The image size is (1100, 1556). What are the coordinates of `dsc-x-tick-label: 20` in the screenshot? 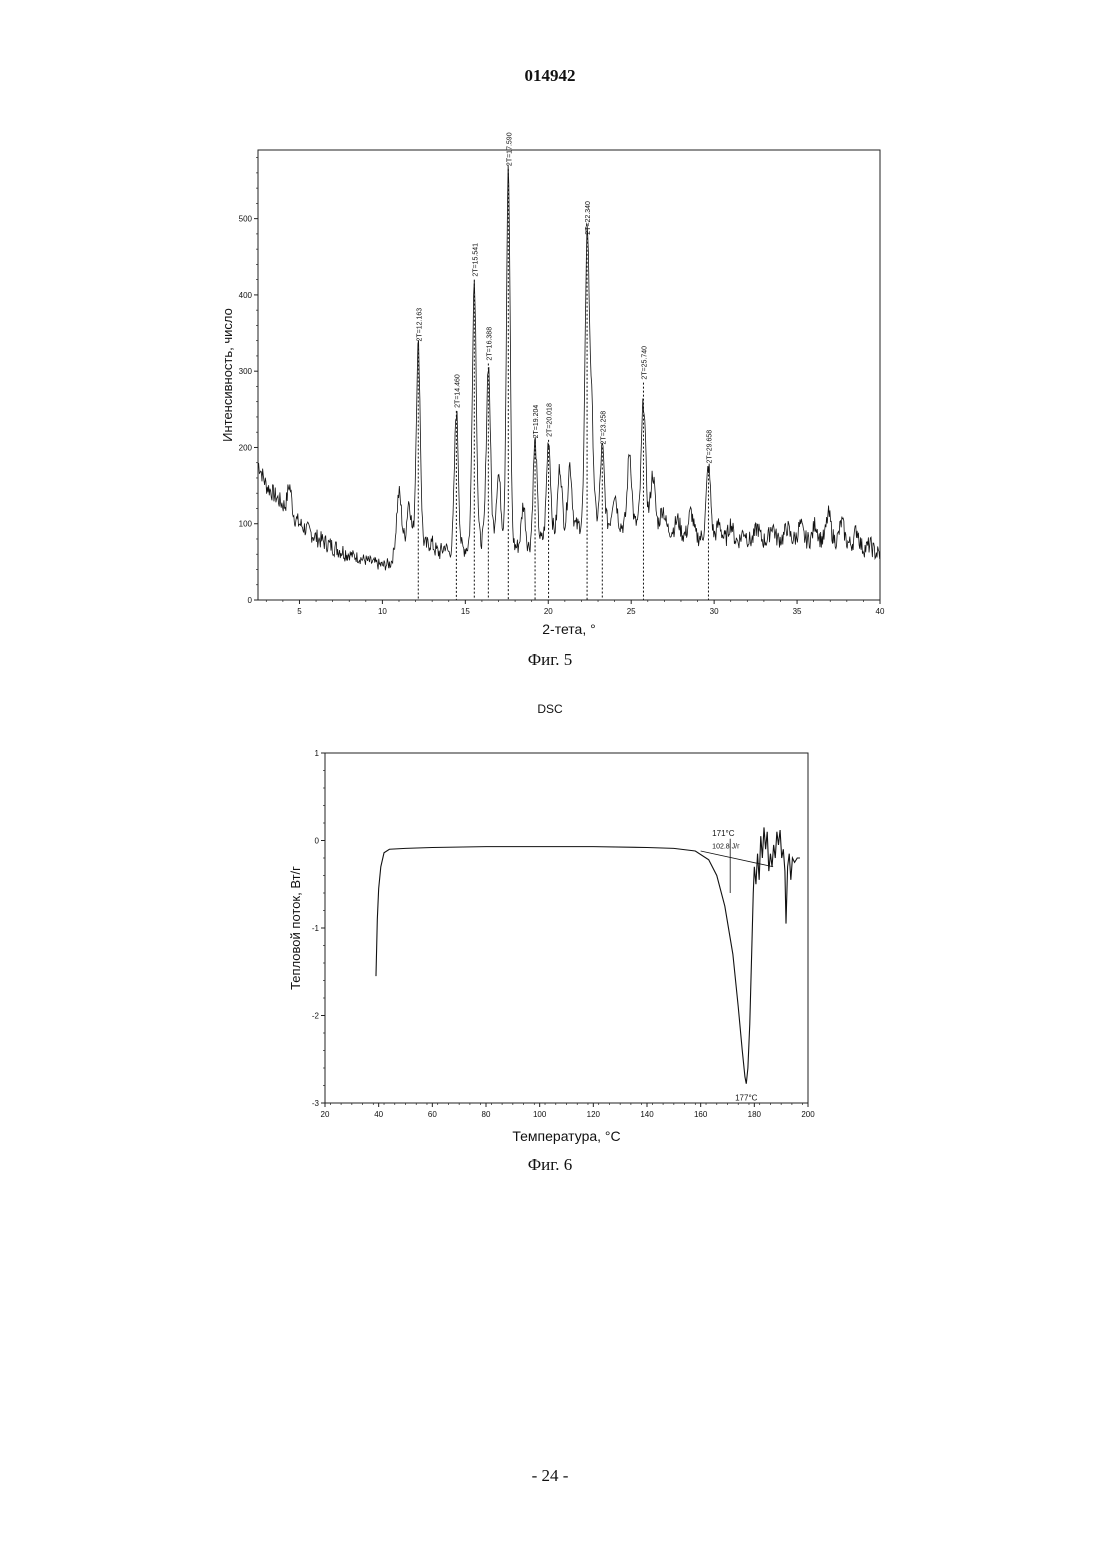 It's located at (325, 1114).